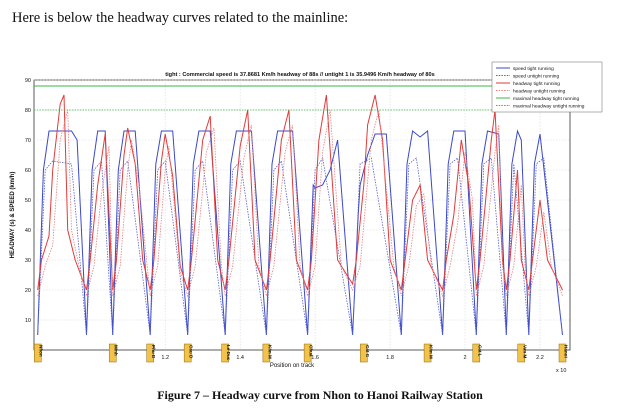  What do you see at coordinates (536, 84) in the screenshot?
I see `legend-entry: headway tight running` at bounding box center [536, 84].